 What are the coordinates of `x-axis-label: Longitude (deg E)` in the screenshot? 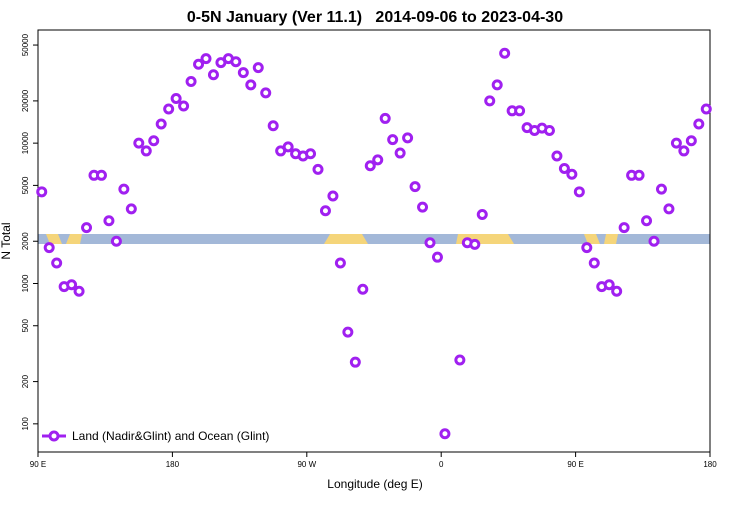 It's located at (374, 484).